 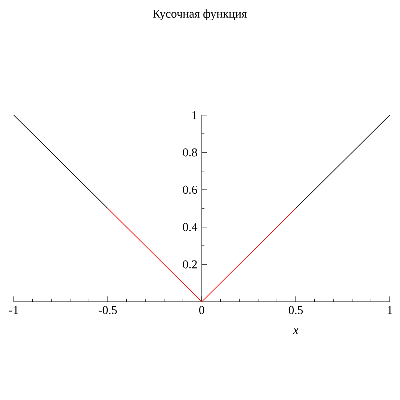 I want to click on x-tick-label: -1, so click(x=13, y=310).